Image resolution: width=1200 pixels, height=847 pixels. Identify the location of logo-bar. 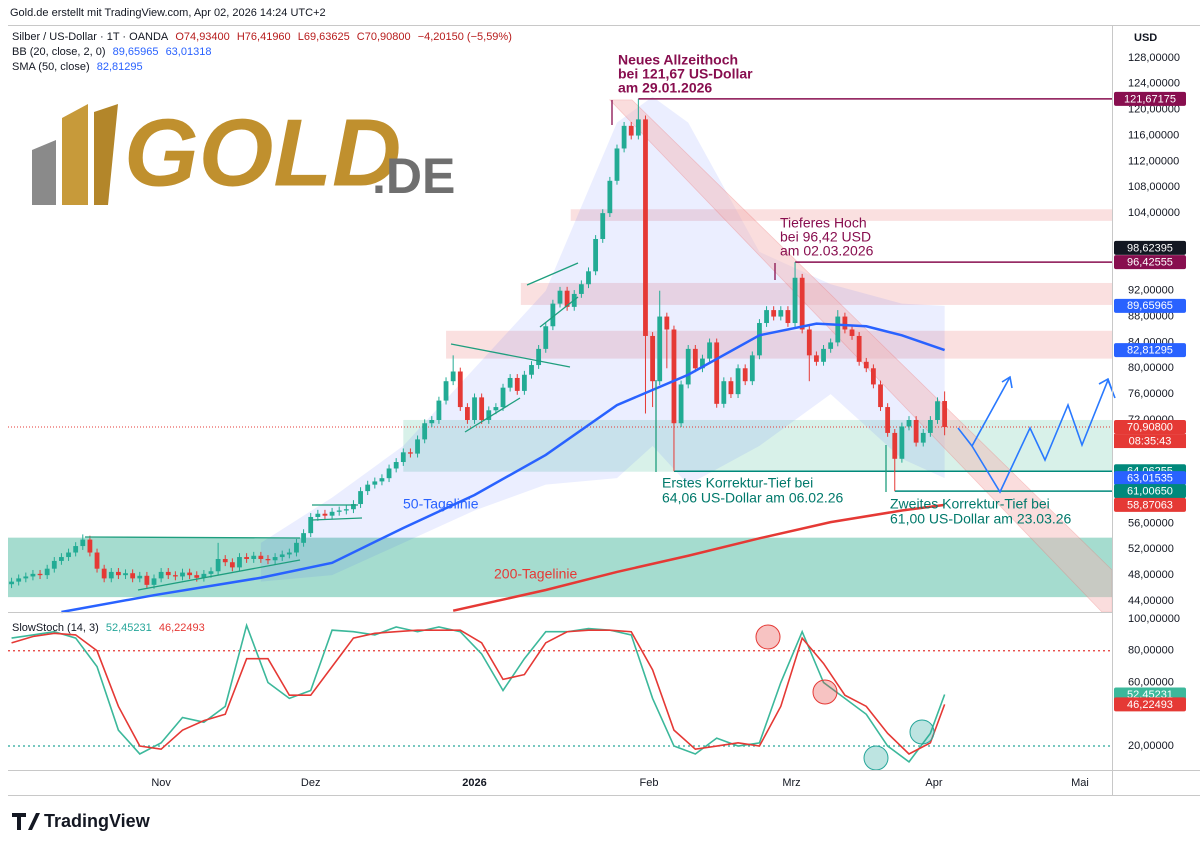
(75, 154).